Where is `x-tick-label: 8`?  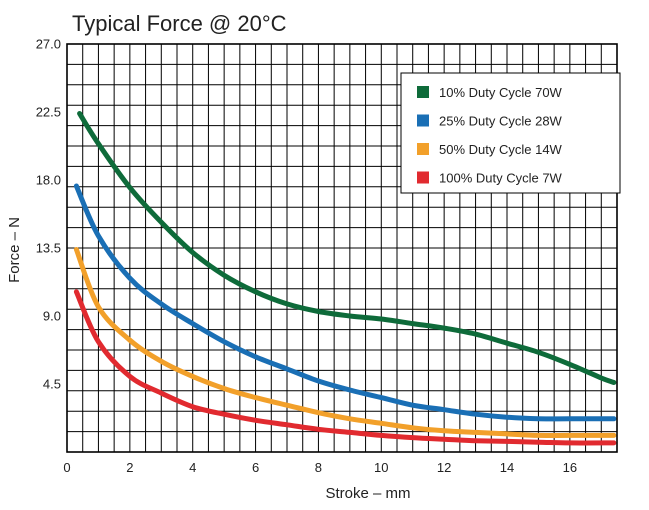 x-tick-label: 8 is located at coordinates (318, 467).